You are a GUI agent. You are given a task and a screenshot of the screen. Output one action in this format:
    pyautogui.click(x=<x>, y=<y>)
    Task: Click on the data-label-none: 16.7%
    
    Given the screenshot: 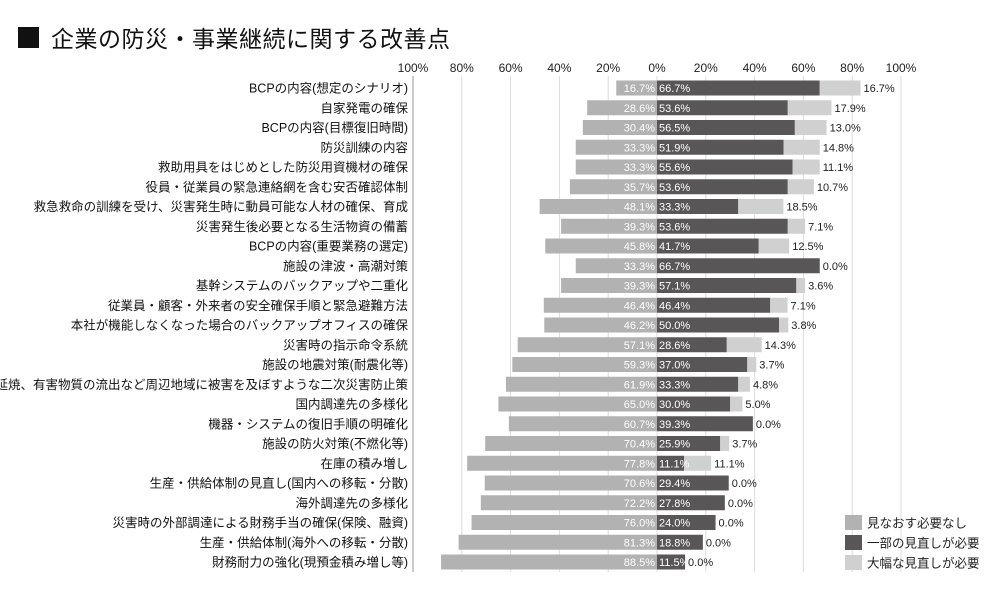 What is the action you would take?
    pyautogui.click(x=639, y=89)
    